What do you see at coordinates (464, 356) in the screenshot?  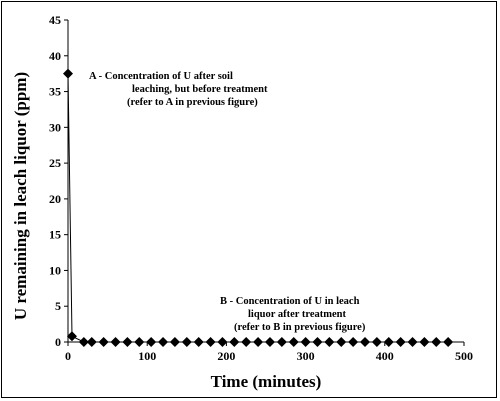 I see `x-tick-label: 500` at bounding box center [464, 356].